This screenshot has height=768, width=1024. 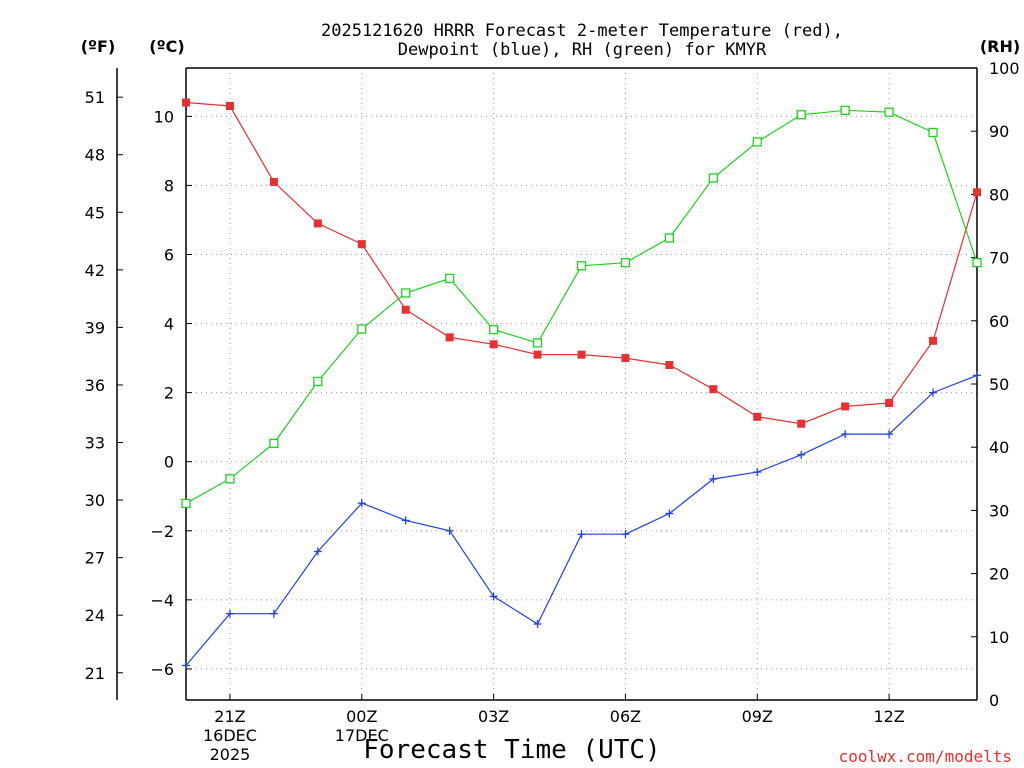 I want to click on fahrenheit-tick-label: 30, so click(x=95, y=500).